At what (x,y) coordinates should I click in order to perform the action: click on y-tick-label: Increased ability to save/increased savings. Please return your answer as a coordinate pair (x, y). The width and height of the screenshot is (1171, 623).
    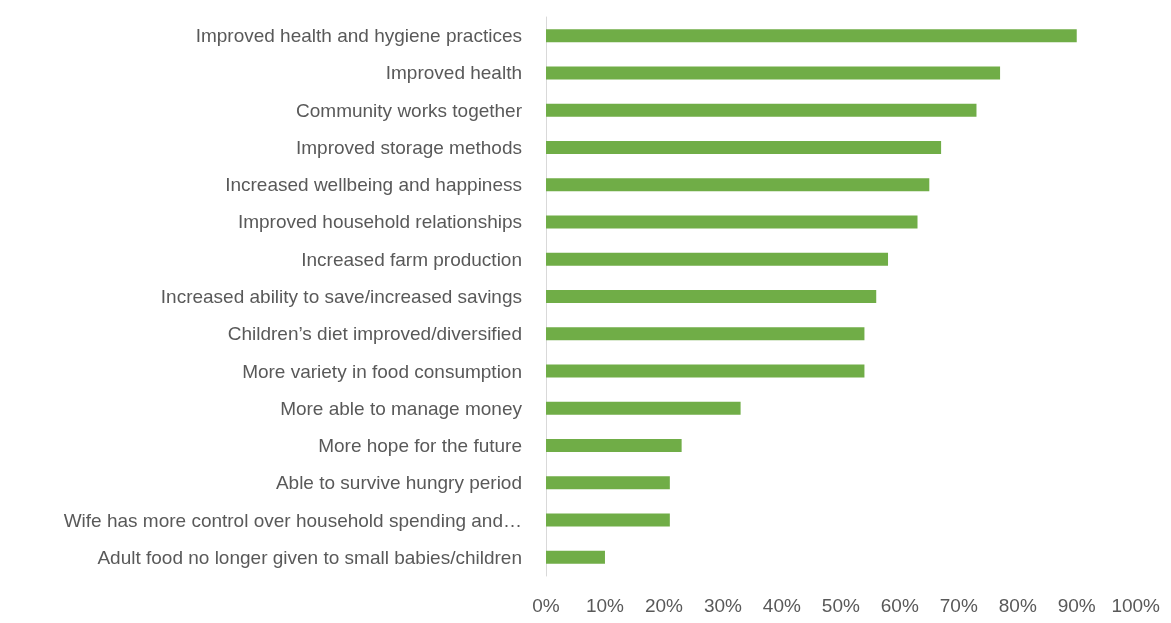
    Looking at the image, I should click on (341, 296).